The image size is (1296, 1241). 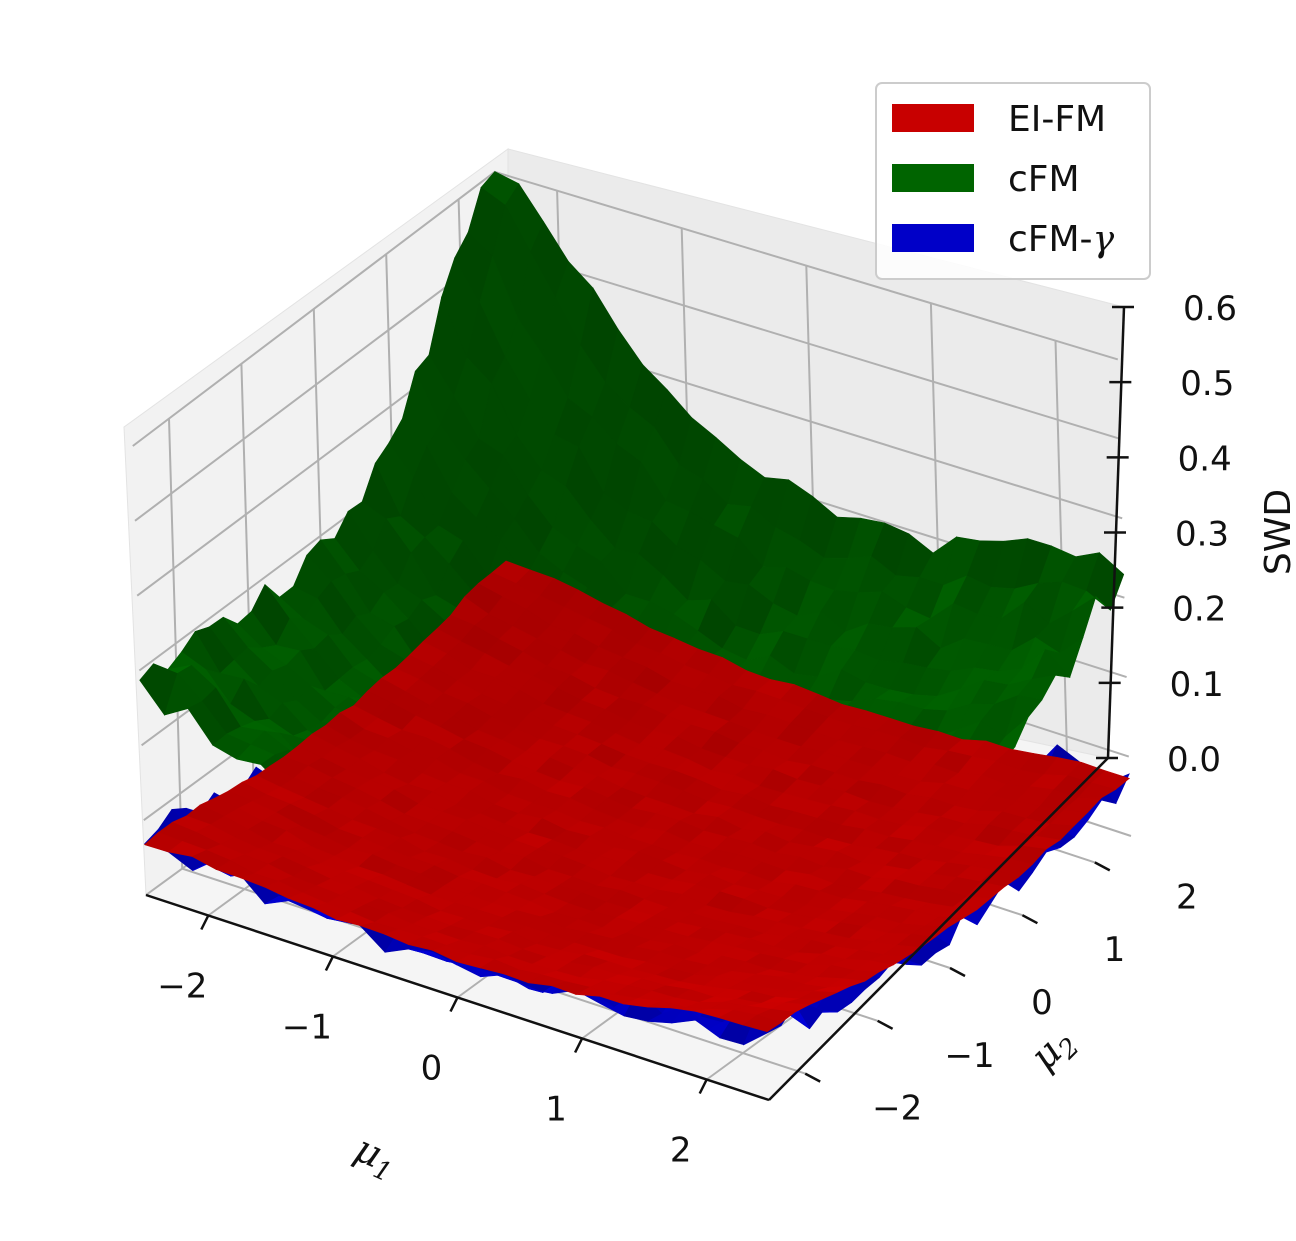 I want to click on z-axis-label: SWD, so click(x=1277, y=532).